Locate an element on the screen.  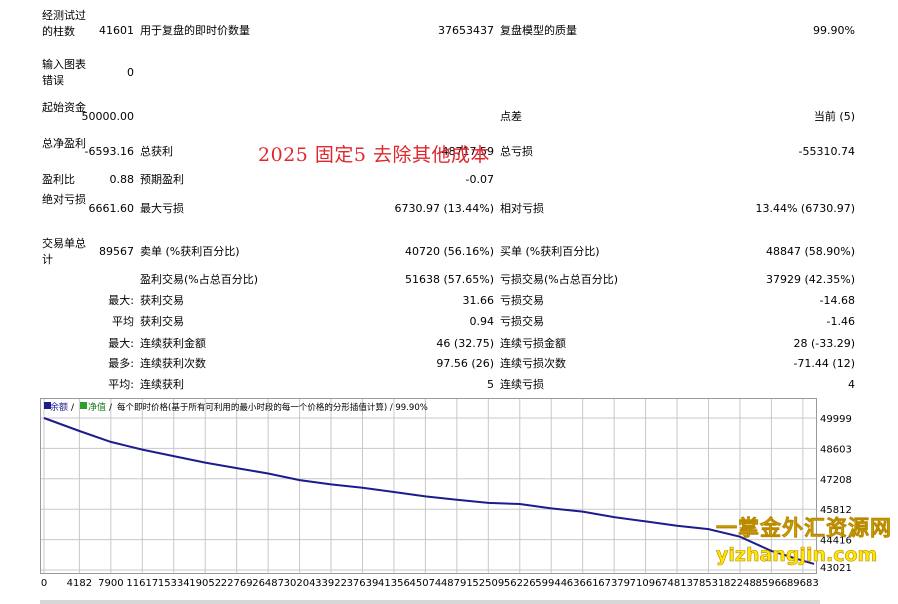
legend-balance: 余额 is located at coordinates (59, 407).